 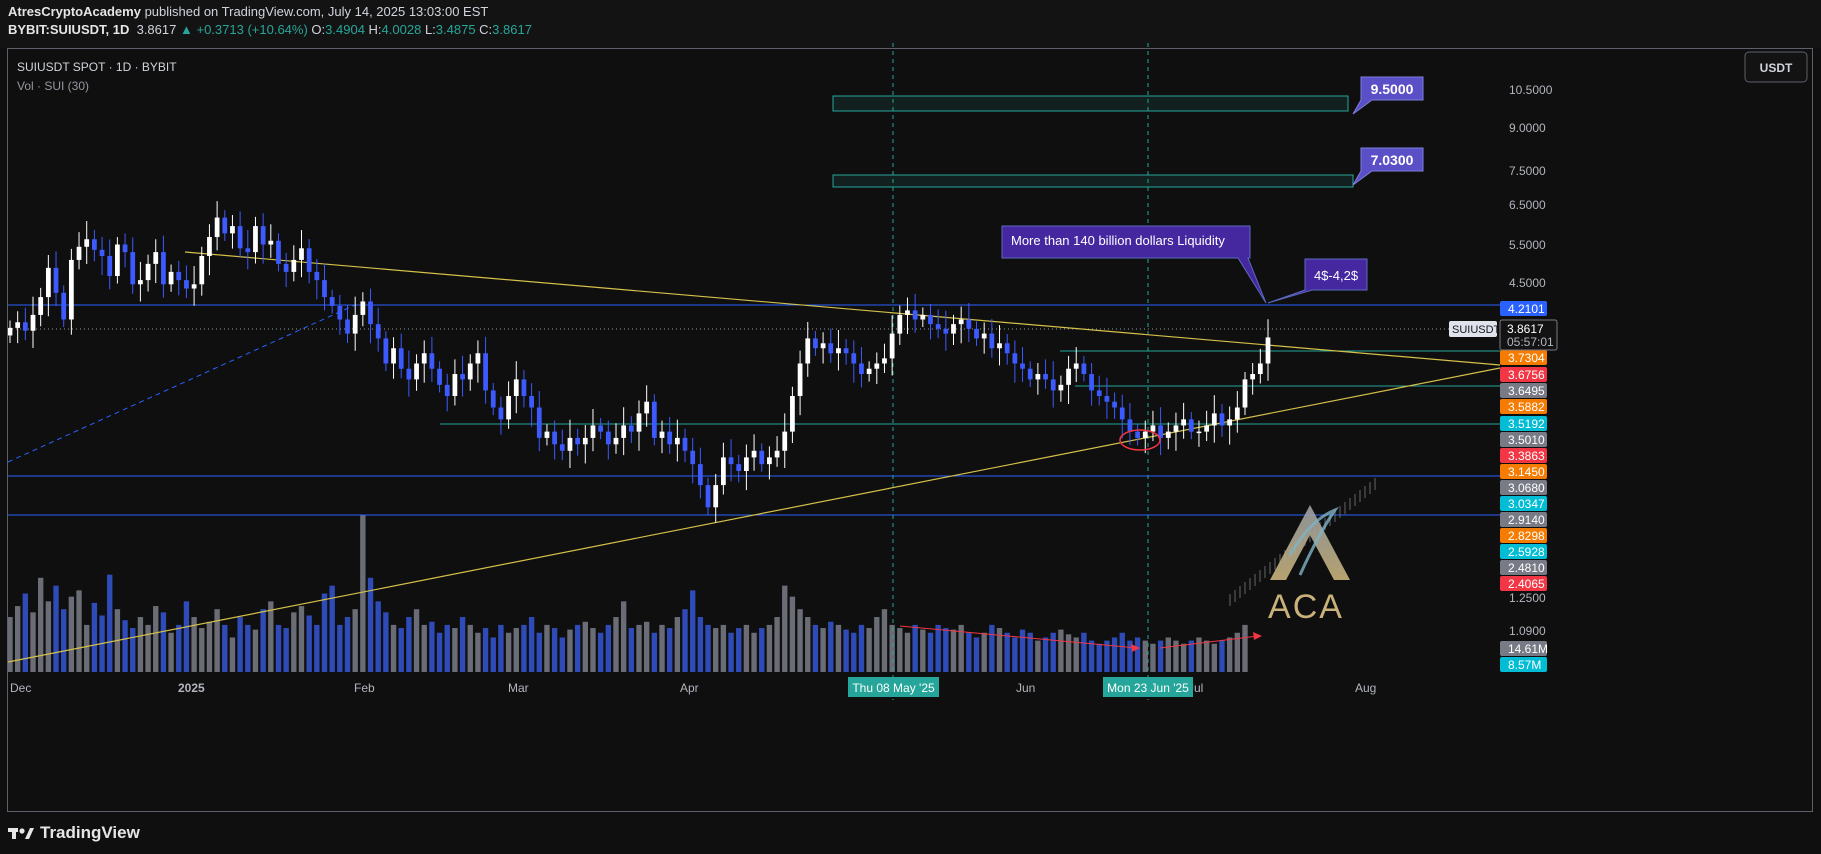 I want to click on price-badge: 3.3863, so click(x=1523, y=455).